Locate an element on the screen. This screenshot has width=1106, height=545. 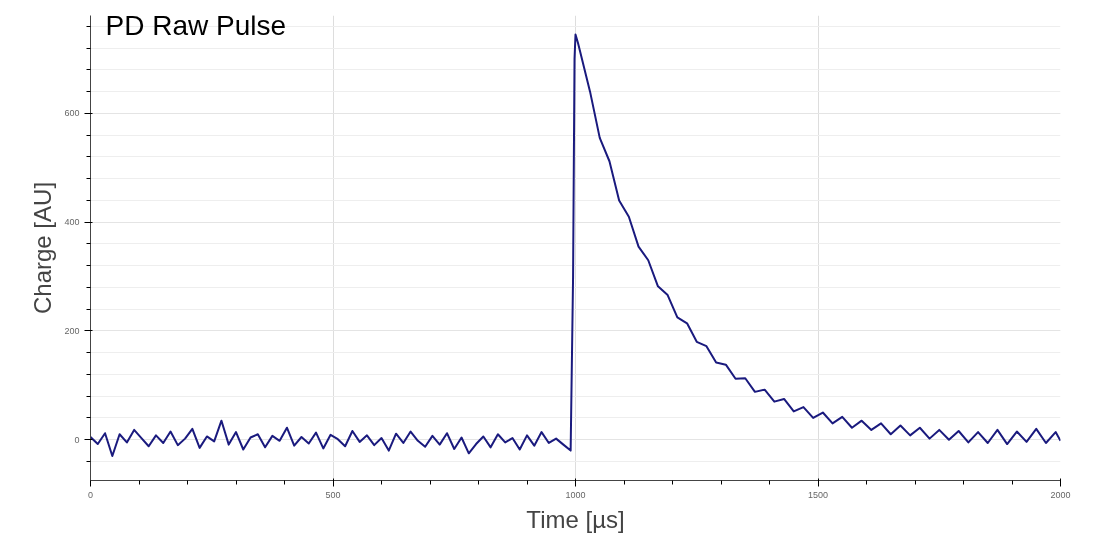
y-tick-label: 400 is located at coordinates (72, 222).